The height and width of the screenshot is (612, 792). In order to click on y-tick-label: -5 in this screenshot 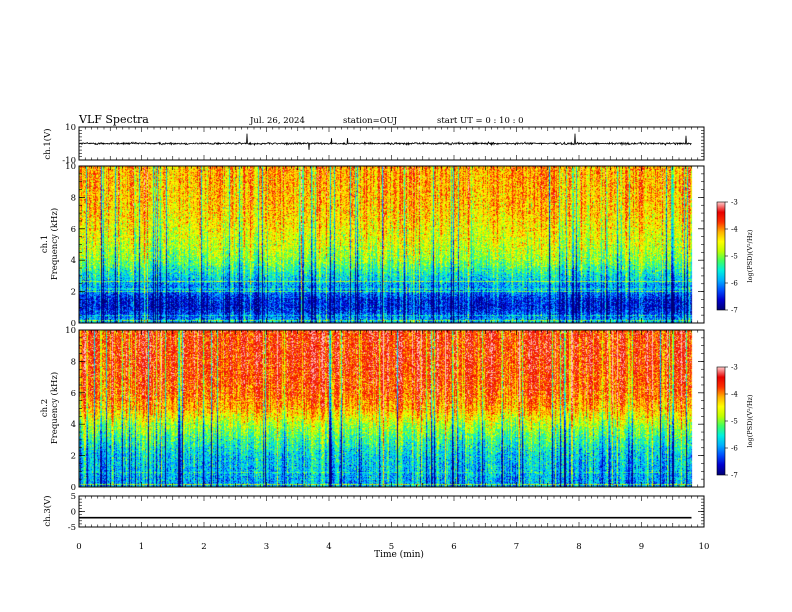, I will do `click(72, 528)`.